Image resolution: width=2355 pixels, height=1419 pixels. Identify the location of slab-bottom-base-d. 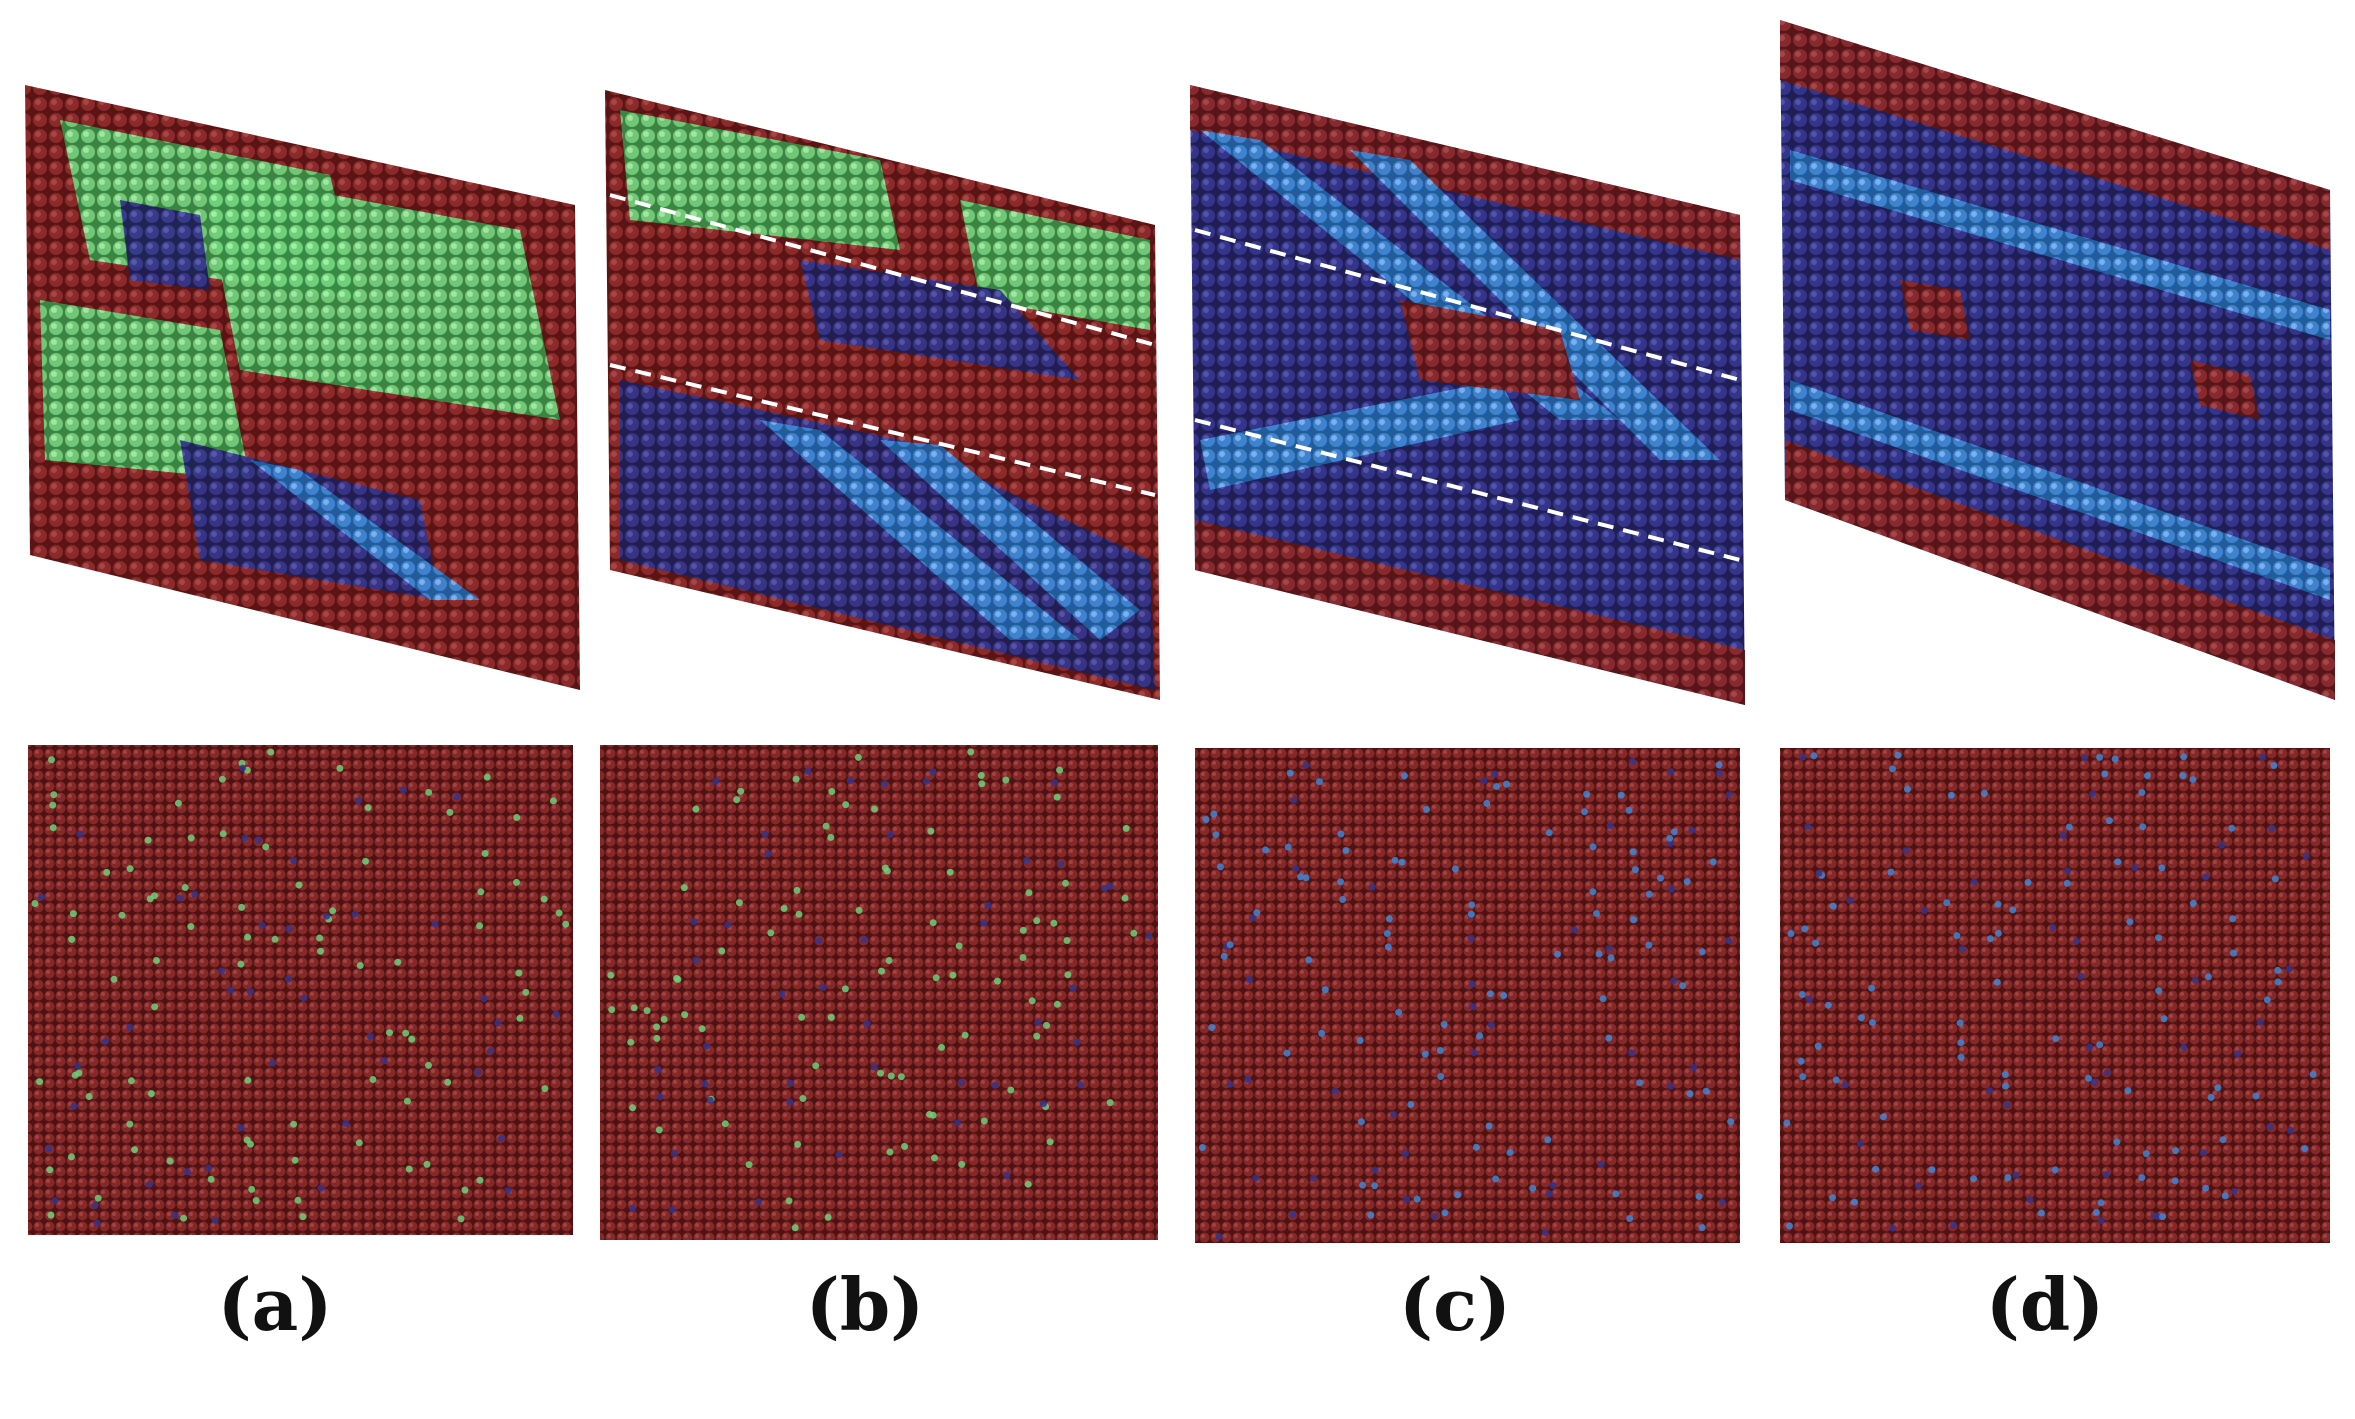
(2055, 995).